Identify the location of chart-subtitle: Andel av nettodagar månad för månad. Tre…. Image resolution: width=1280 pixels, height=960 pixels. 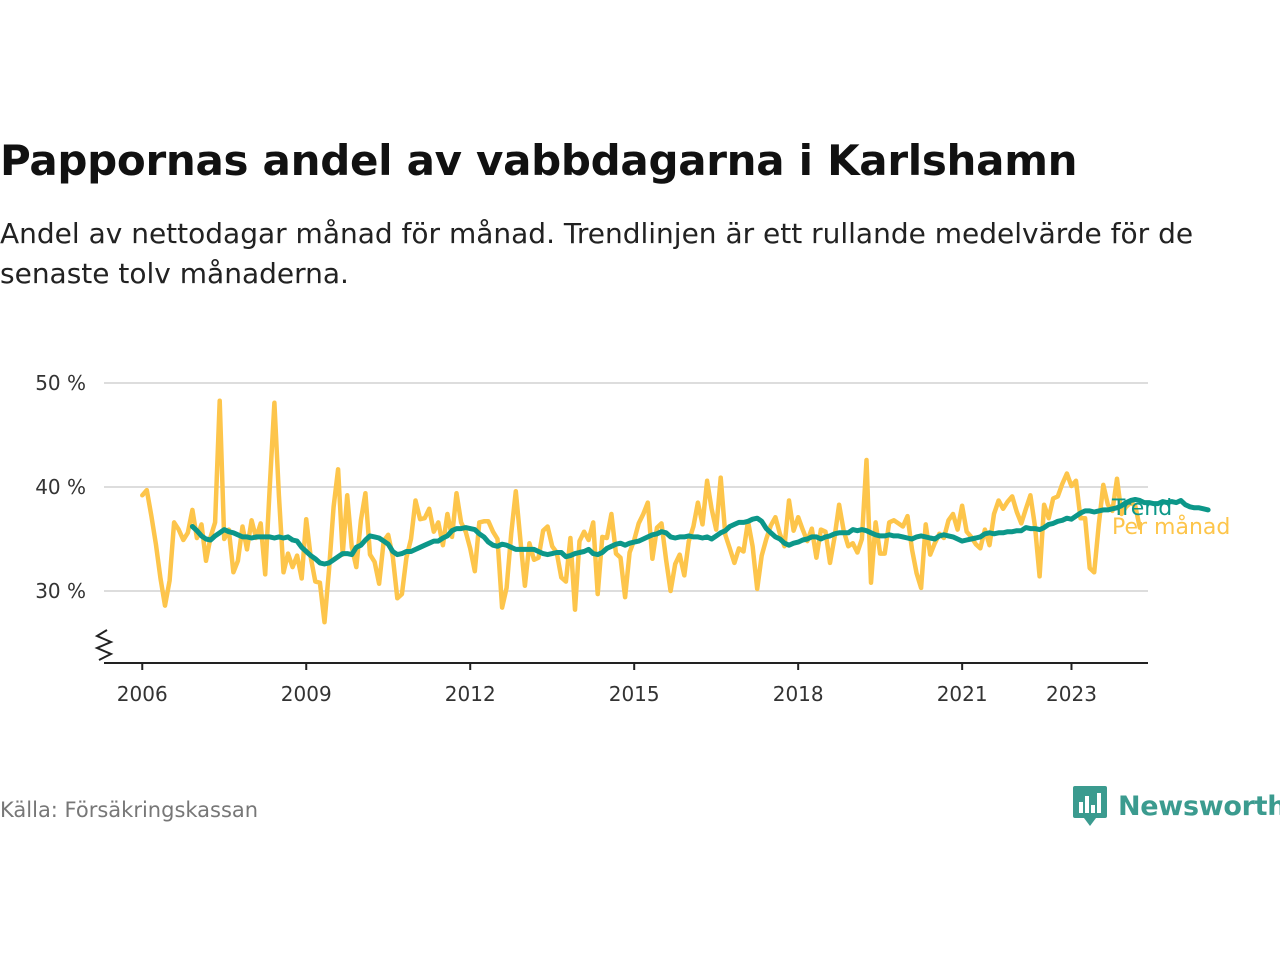
(597, 253).